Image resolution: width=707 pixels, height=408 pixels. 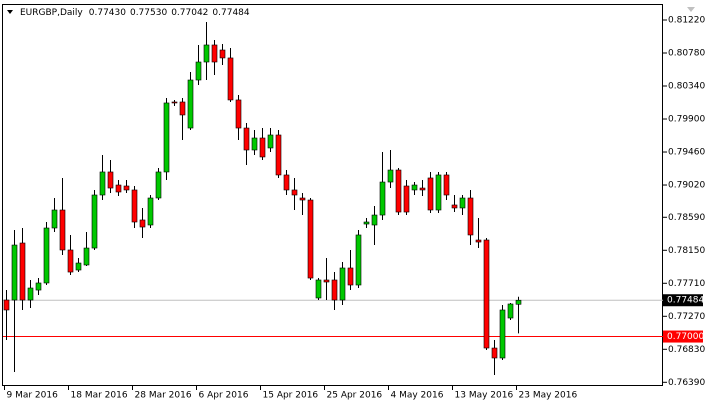 What do you see at coordinates (686, 186) in the screenshot?
I see `y-tick-label: 0.79020` at bounding box center [686, 186].